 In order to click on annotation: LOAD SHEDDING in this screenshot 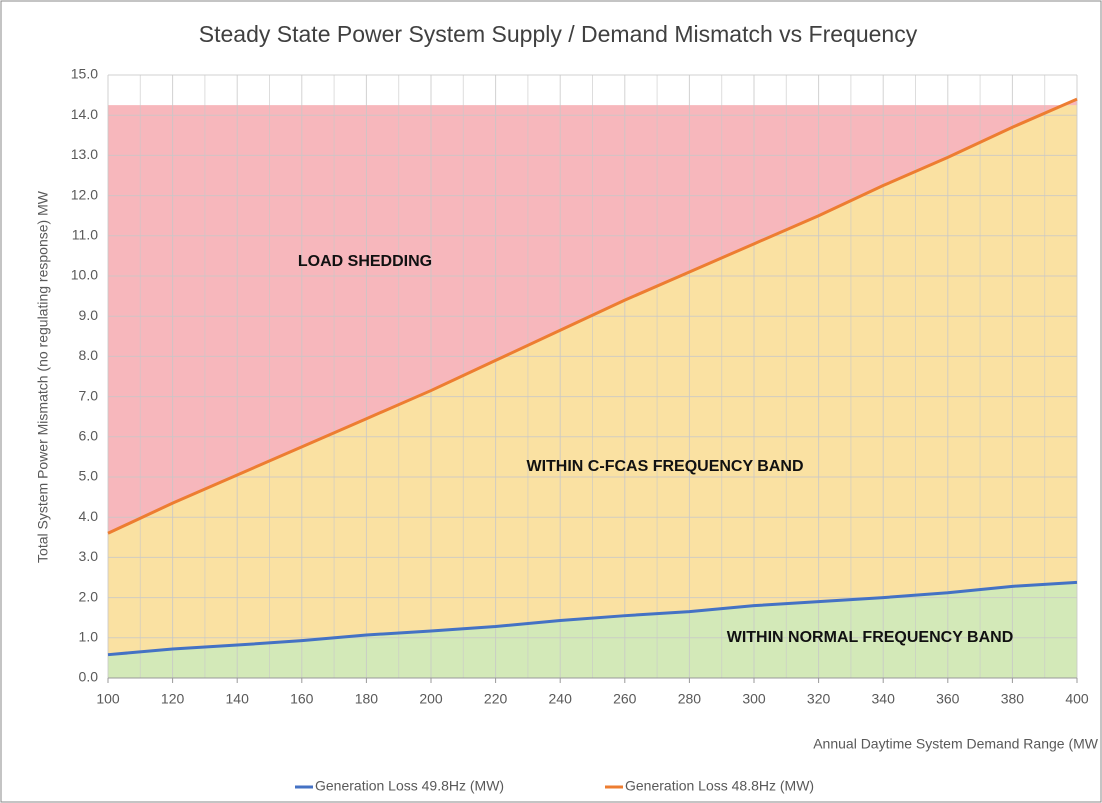, I will do `click(365, 261)`.